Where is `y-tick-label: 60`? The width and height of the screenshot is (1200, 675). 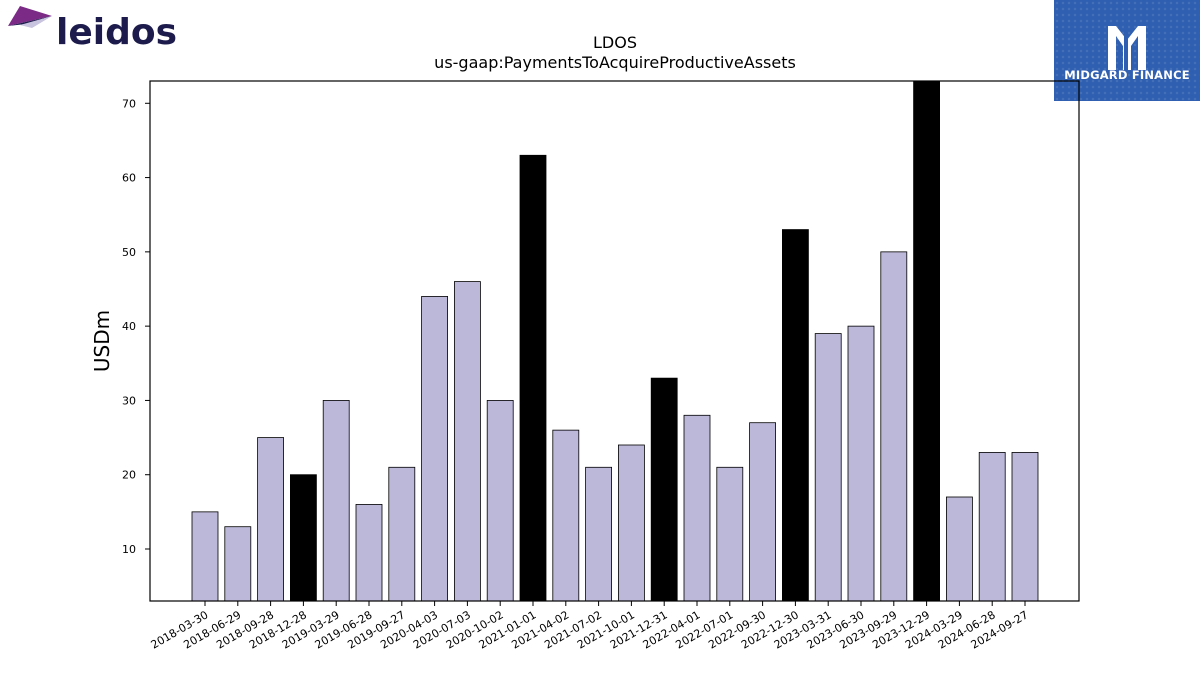 y-tick-label: 60 is located at coordinates (129, 178).